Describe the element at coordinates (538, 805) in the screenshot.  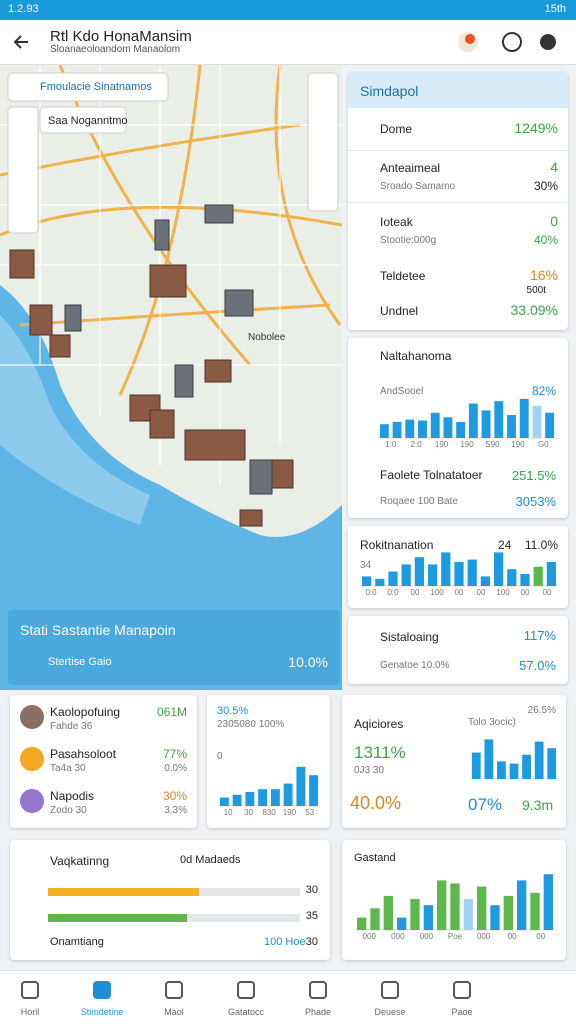
I see `agg-value-d: 9.3m` at that location.